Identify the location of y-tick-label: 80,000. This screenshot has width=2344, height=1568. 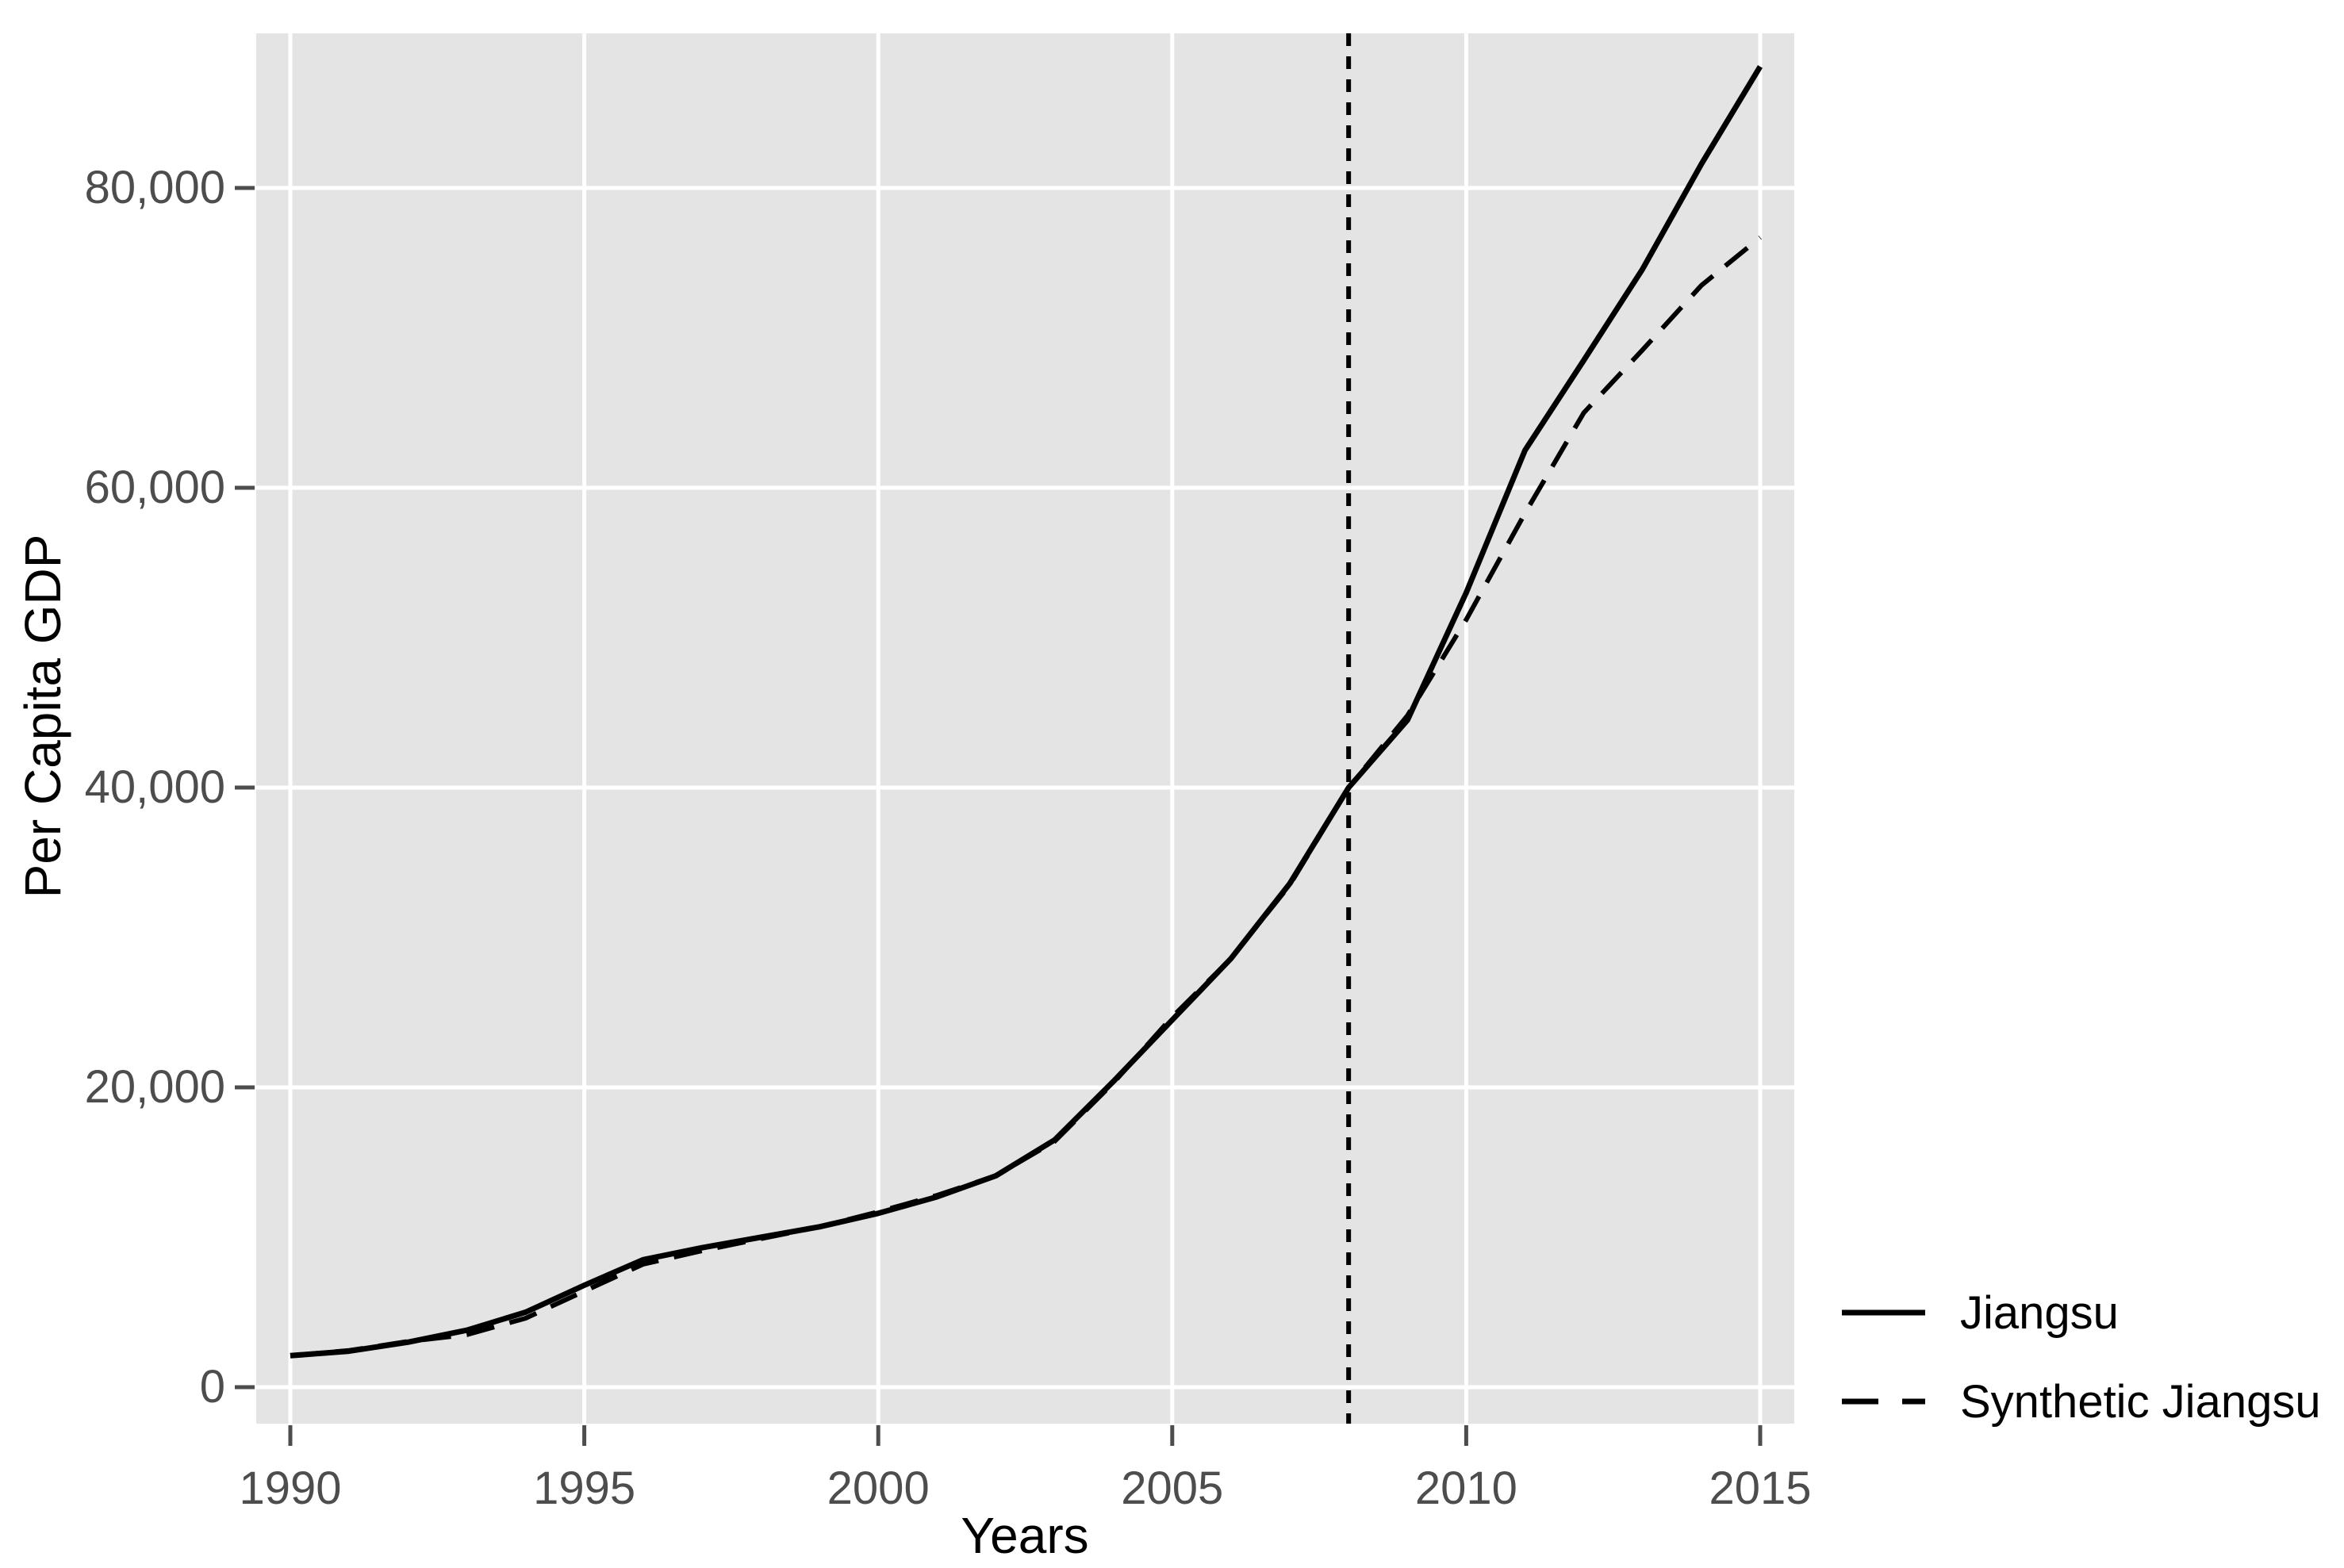
(154, 187).